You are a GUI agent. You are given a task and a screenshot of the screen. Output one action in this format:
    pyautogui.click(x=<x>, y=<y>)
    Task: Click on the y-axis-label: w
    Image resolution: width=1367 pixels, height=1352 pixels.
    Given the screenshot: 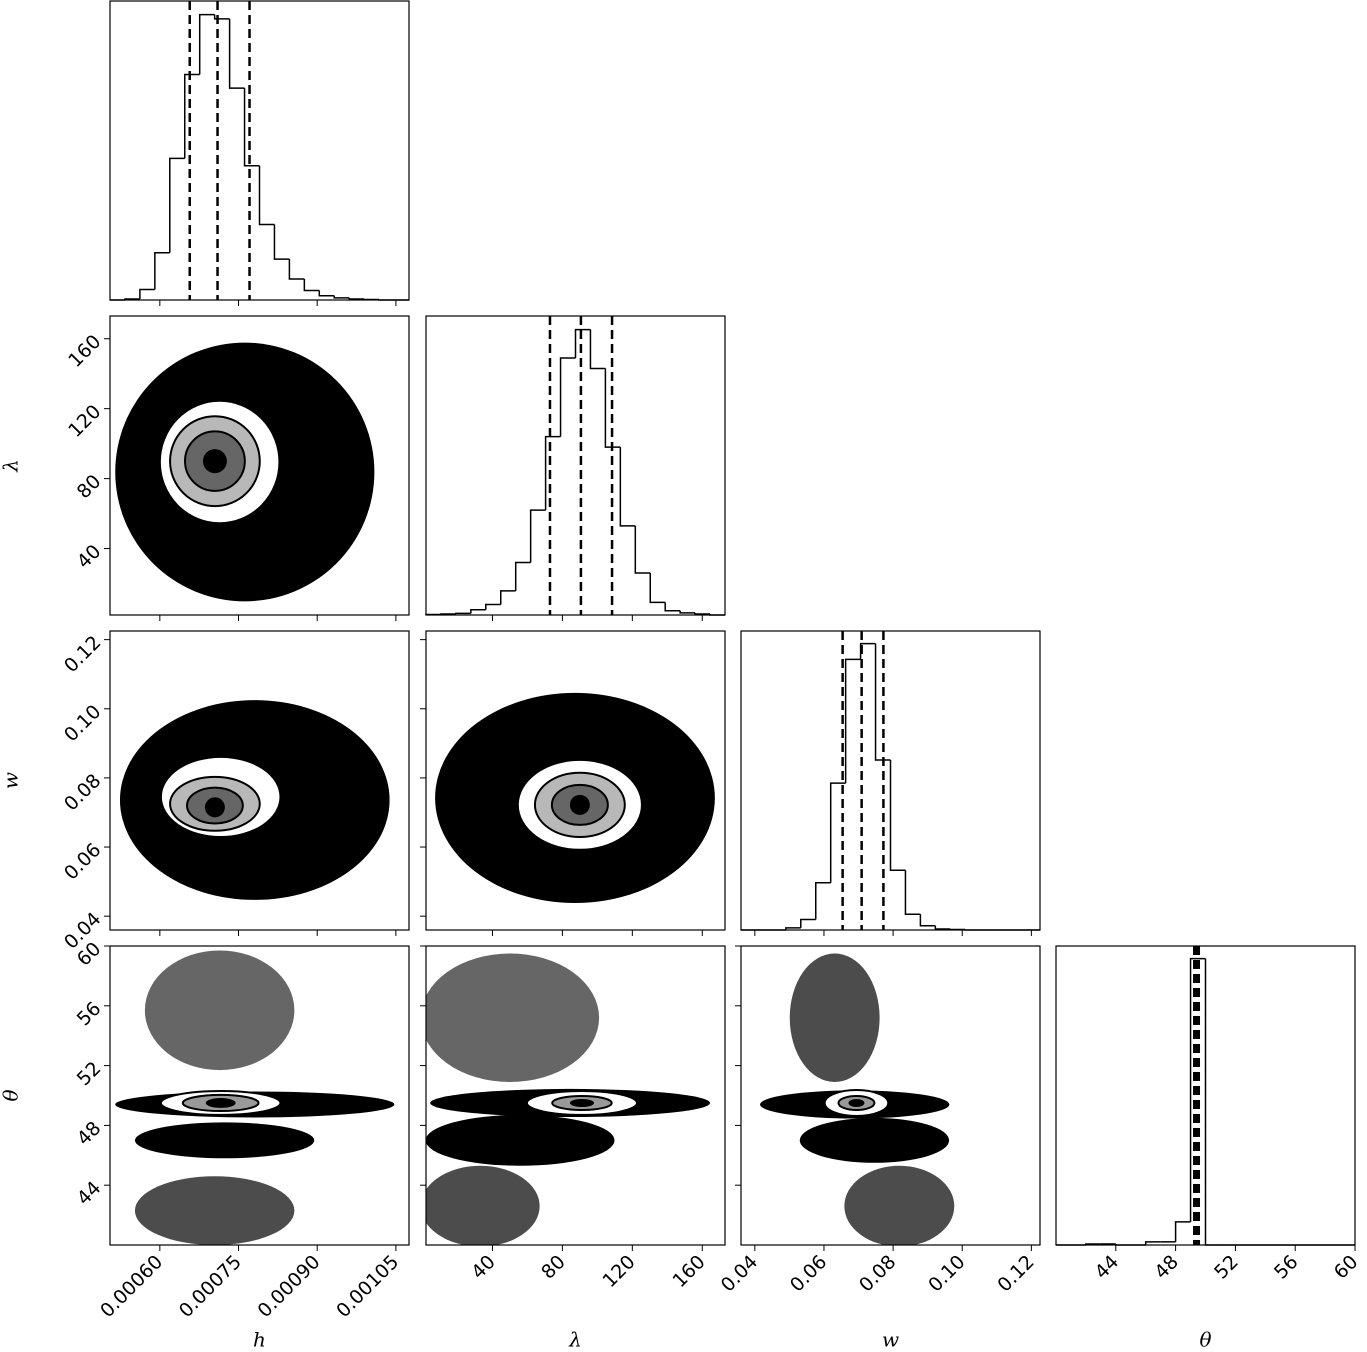 What is the action you would take?
    pyautogui.click(x=11, y=780)
    